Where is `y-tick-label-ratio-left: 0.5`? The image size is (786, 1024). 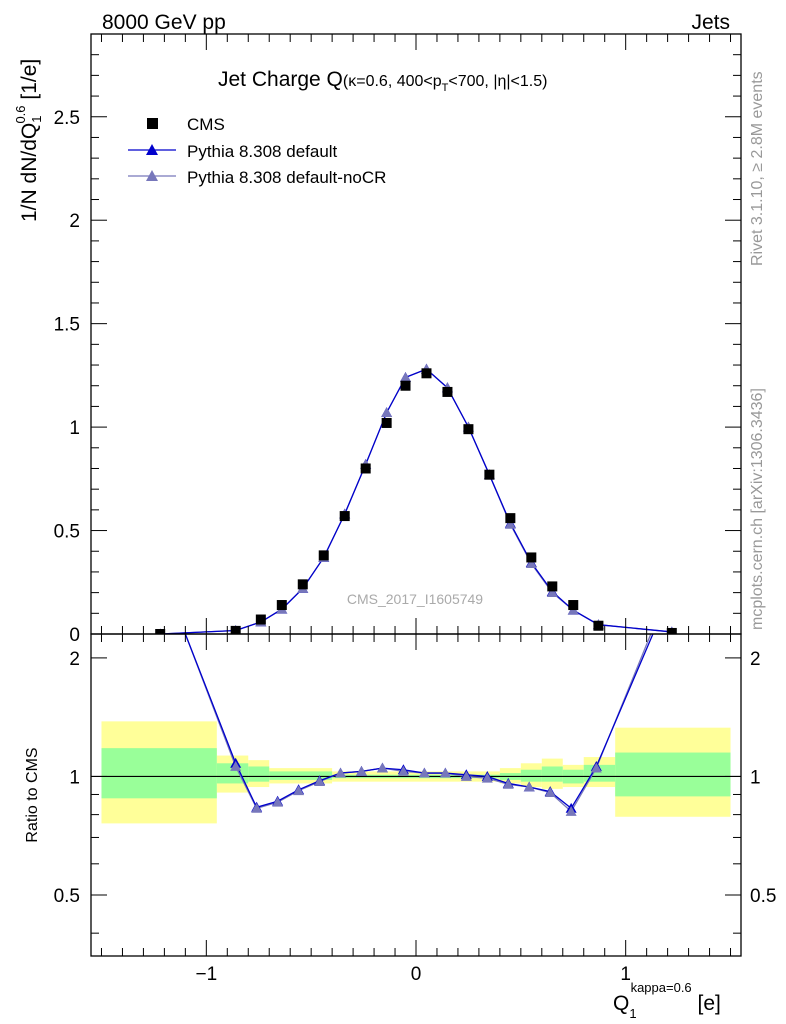 y-tick-label-ratio-left: 0.5 is located at coordinates (67, 896).